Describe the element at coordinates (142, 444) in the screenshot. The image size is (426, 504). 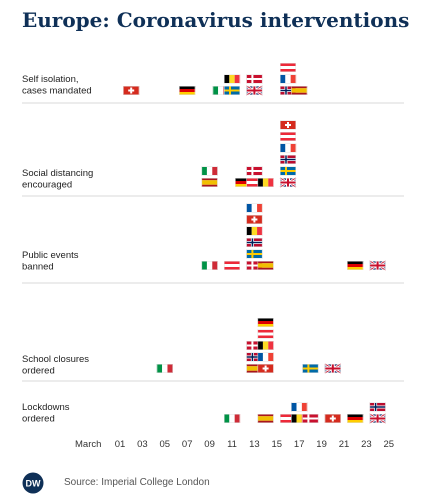
I see `x-tick-label: 03` at that location.